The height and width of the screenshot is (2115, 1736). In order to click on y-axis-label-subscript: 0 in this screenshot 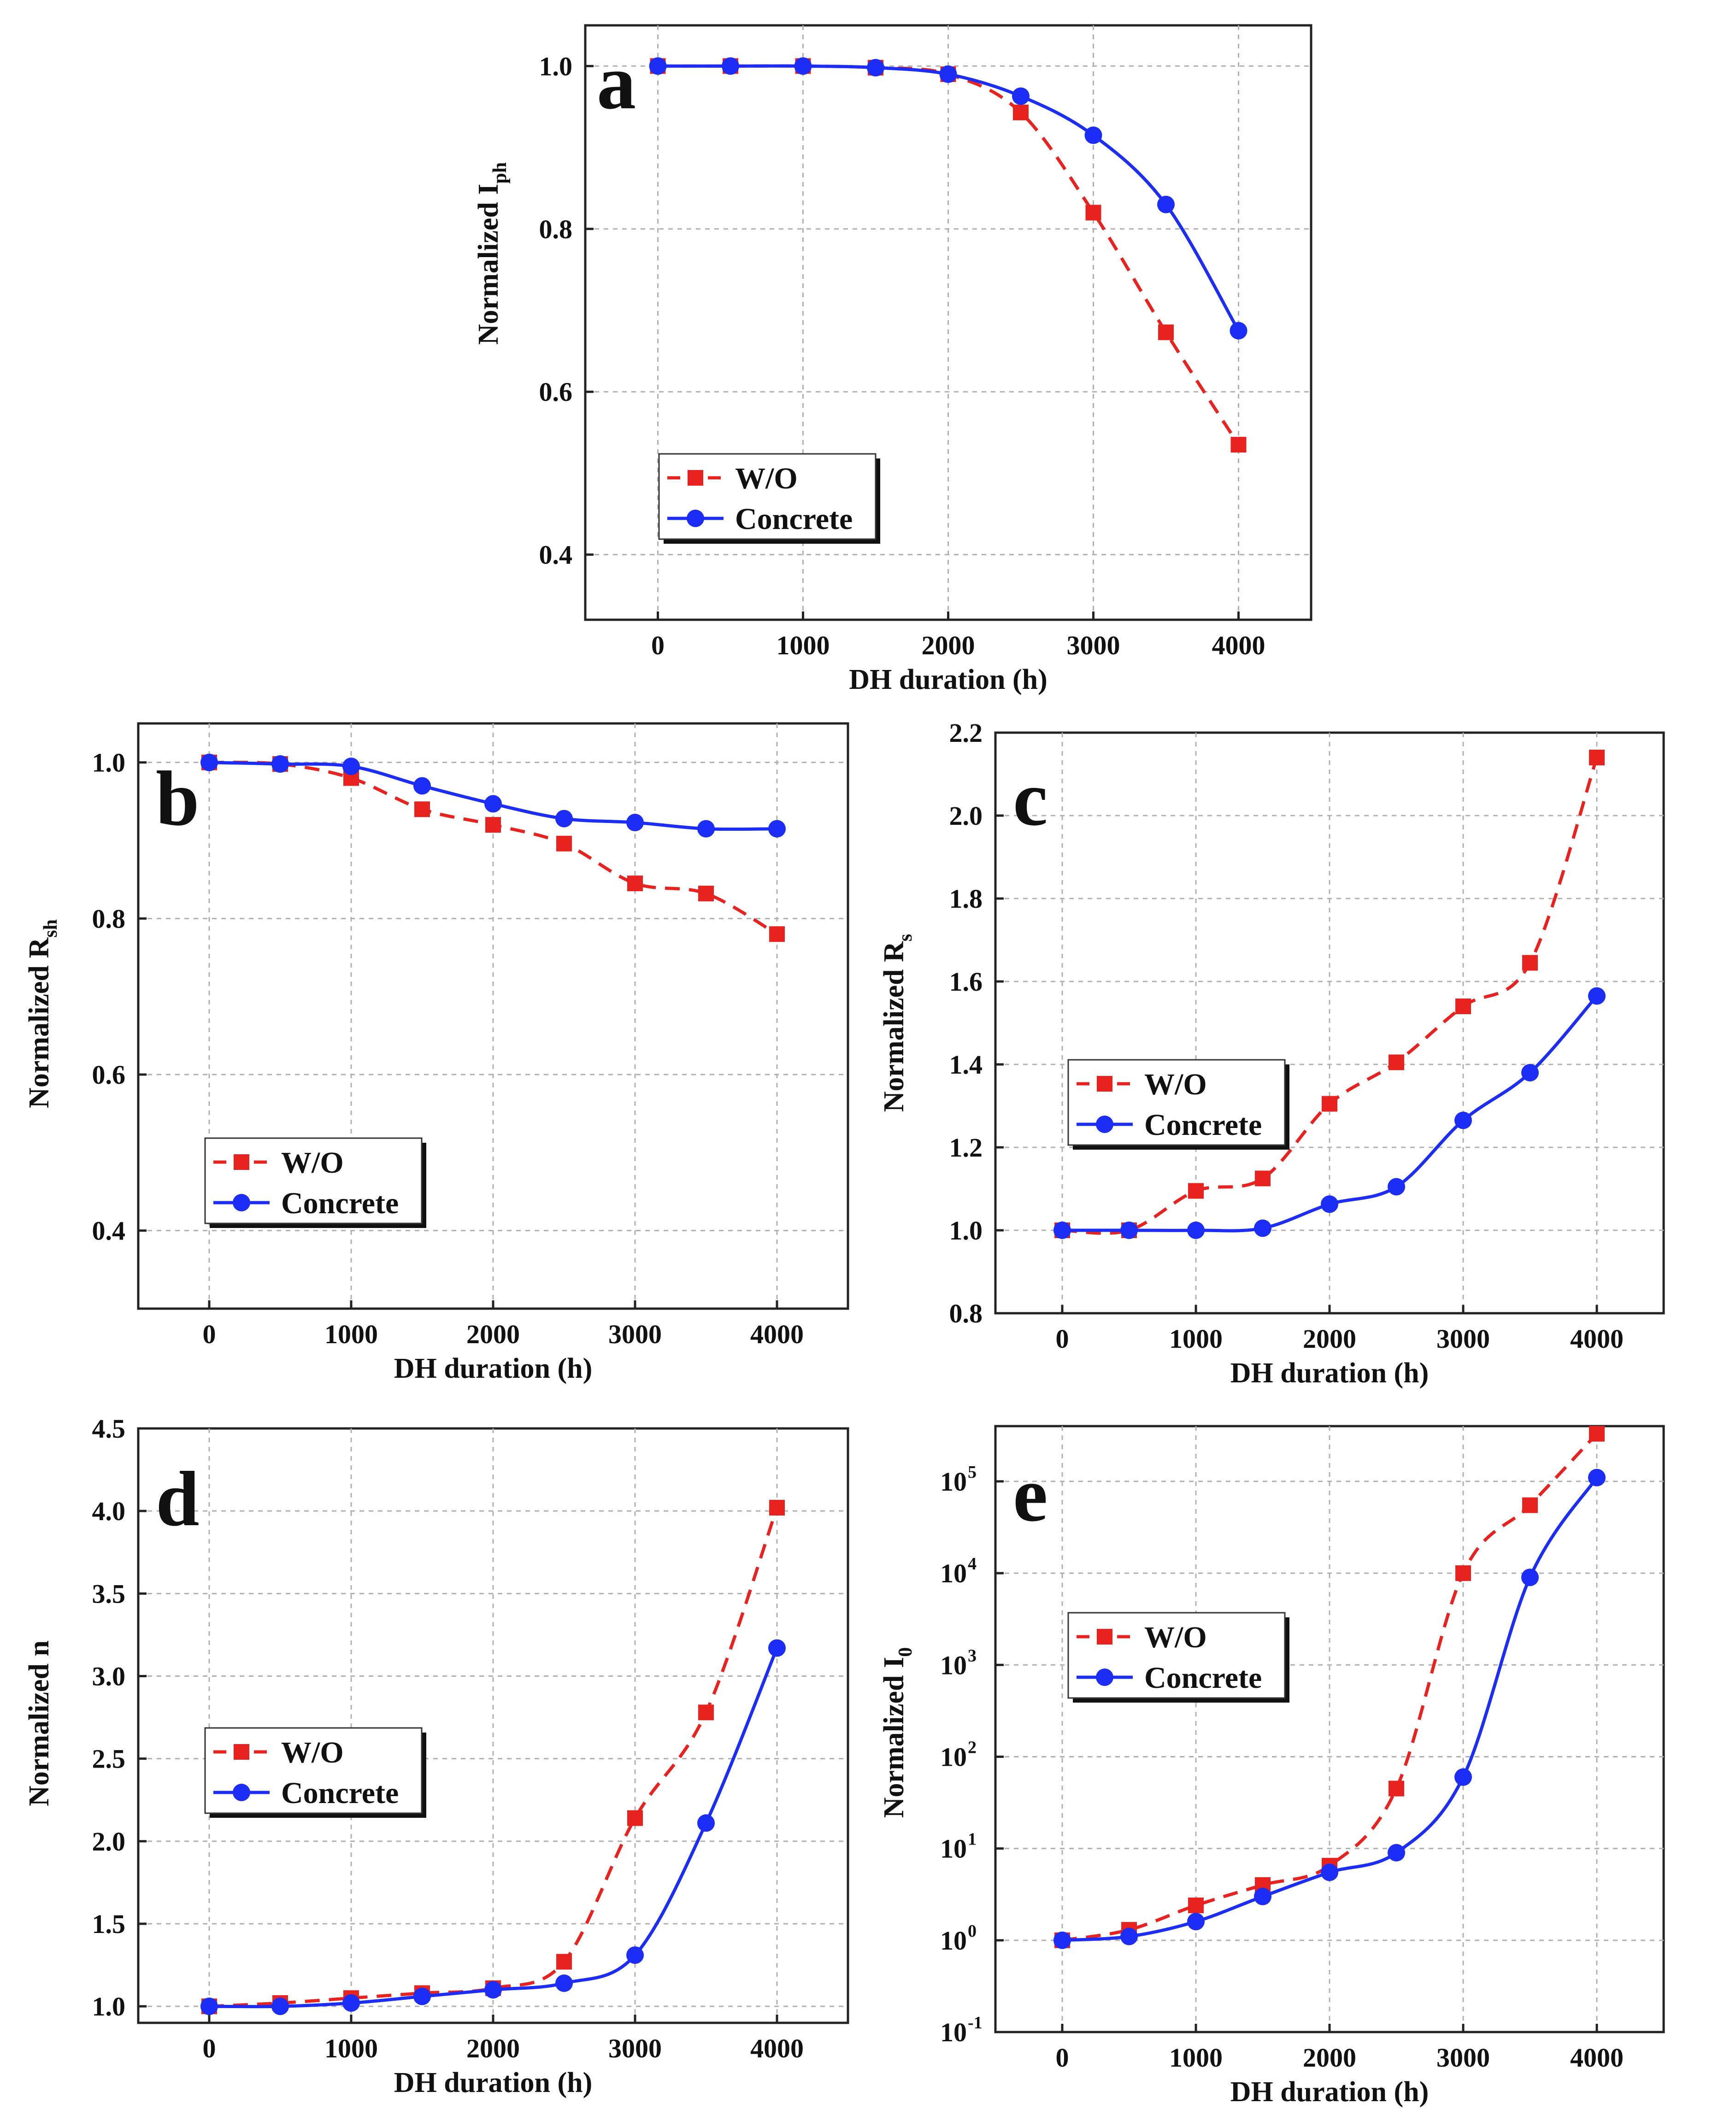, I will do `click(905, 1652)`.